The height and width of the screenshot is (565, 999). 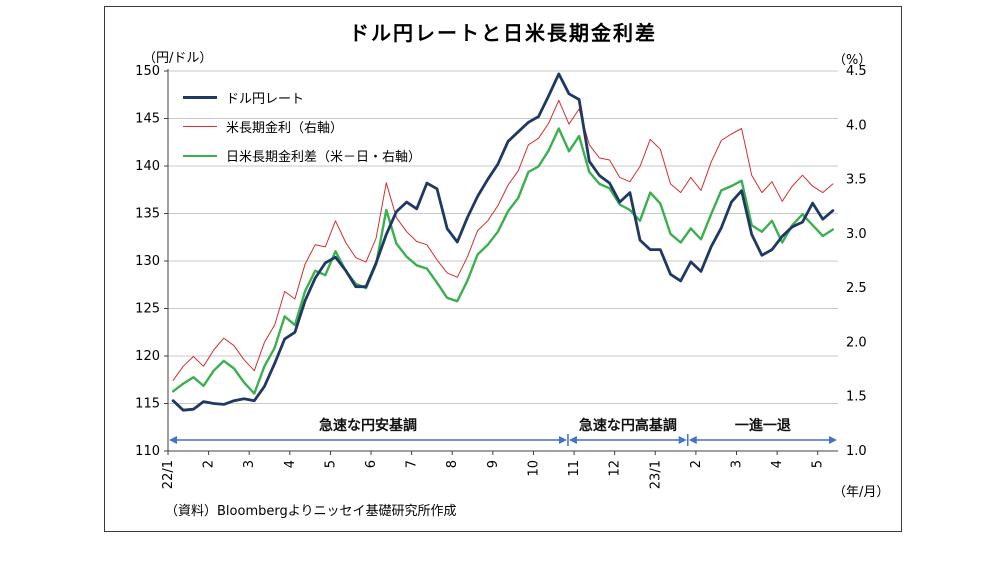 What do you see at coordinates (856, 288) in the screenshot?
I see `right-axis-tick-label: 2.5` at bounding box center [856, 288].